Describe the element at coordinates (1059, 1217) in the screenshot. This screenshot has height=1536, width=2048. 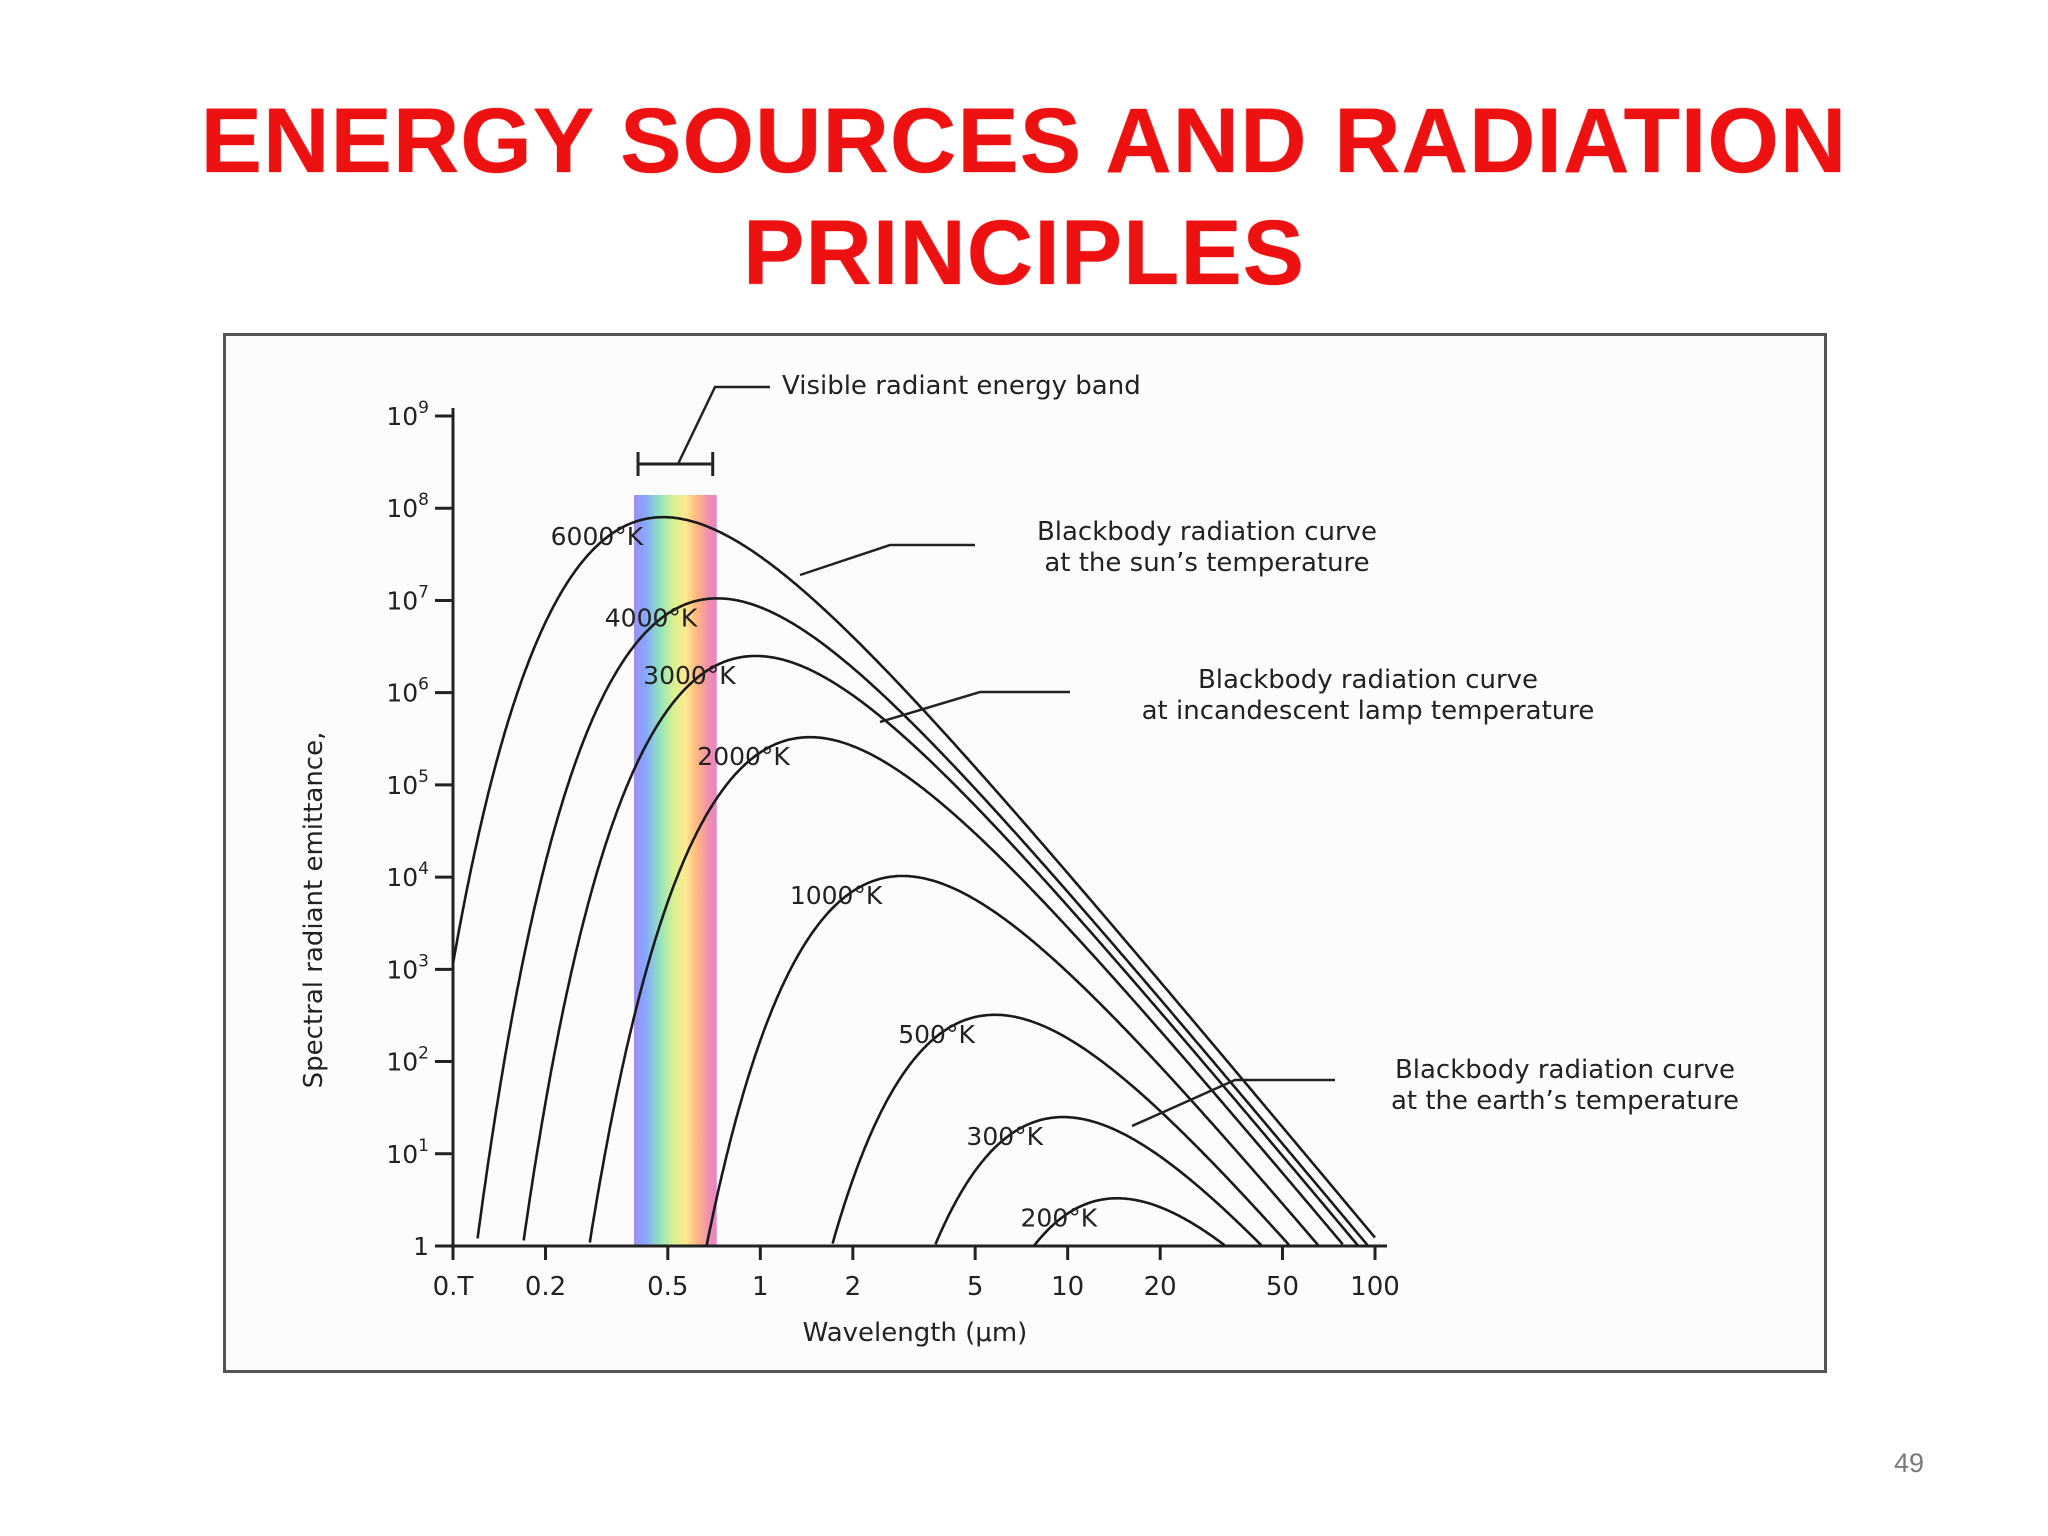
I see `curve-label-200k: 200°K` at that location.